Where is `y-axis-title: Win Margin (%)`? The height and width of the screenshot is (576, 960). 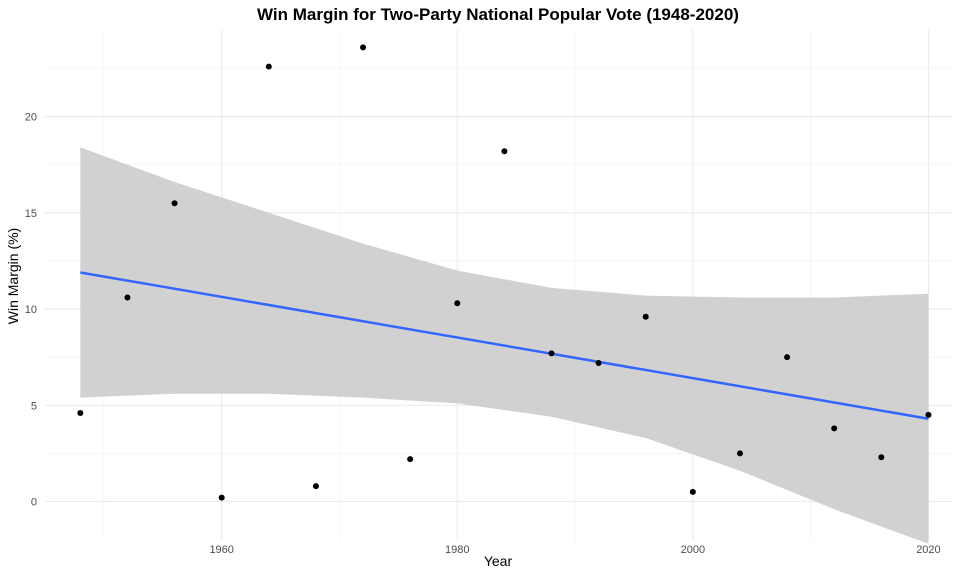
y-axis-title: Win Margin (%) is located at coordinates (13, 276).